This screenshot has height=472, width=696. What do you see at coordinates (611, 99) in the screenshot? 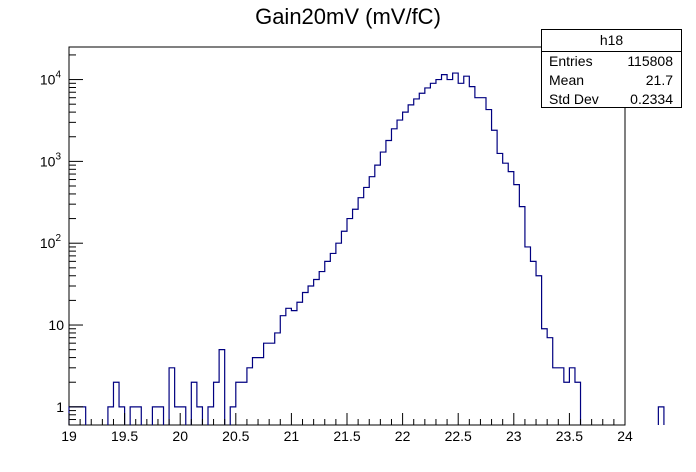
I see `stats-row-stddev: Std Dev 0.2334` at bounding box center [611, 99].